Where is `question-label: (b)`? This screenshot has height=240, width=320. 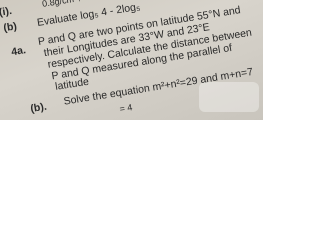 question-label: (b) is located at coordinates (10, 27).